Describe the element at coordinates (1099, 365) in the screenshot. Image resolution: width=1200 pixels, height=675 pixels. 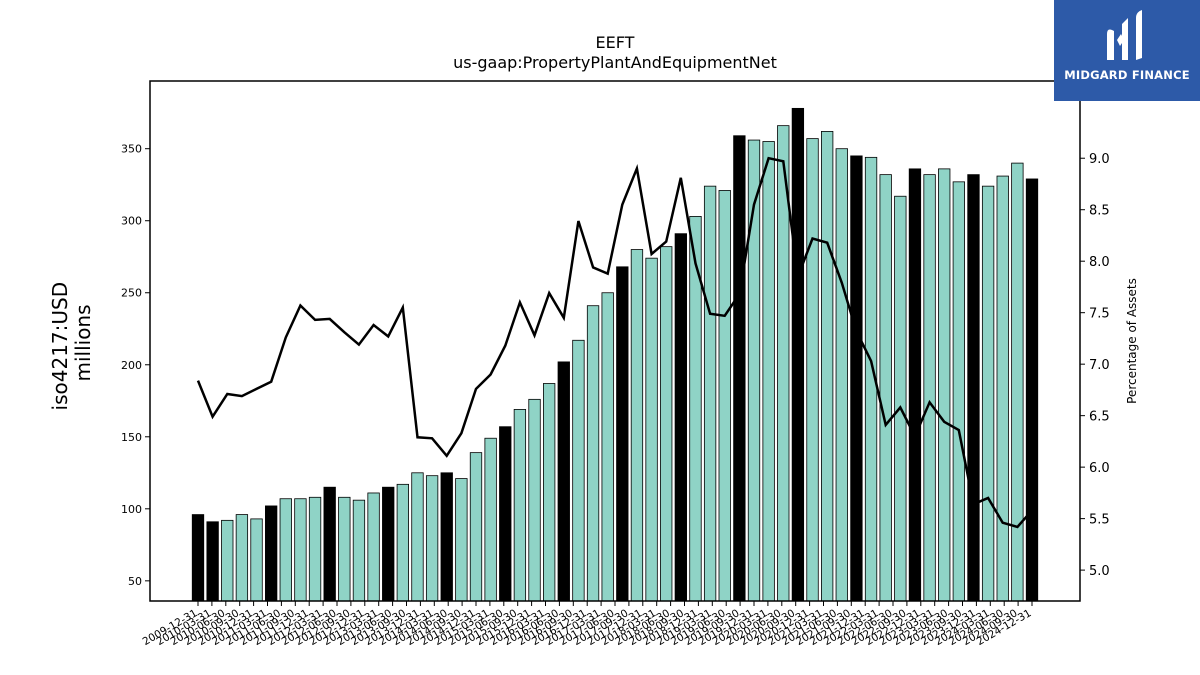
I see `y2-tick-label: 7.0` at that location.